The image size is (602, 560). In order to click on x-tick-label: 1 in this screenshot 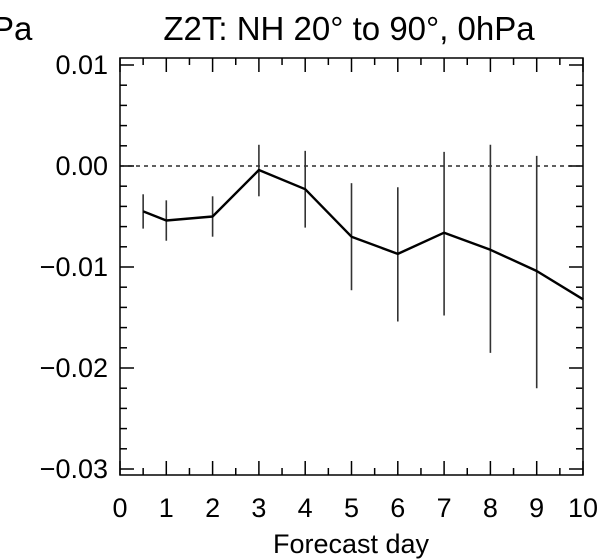, I will do `click(166, 508)`.